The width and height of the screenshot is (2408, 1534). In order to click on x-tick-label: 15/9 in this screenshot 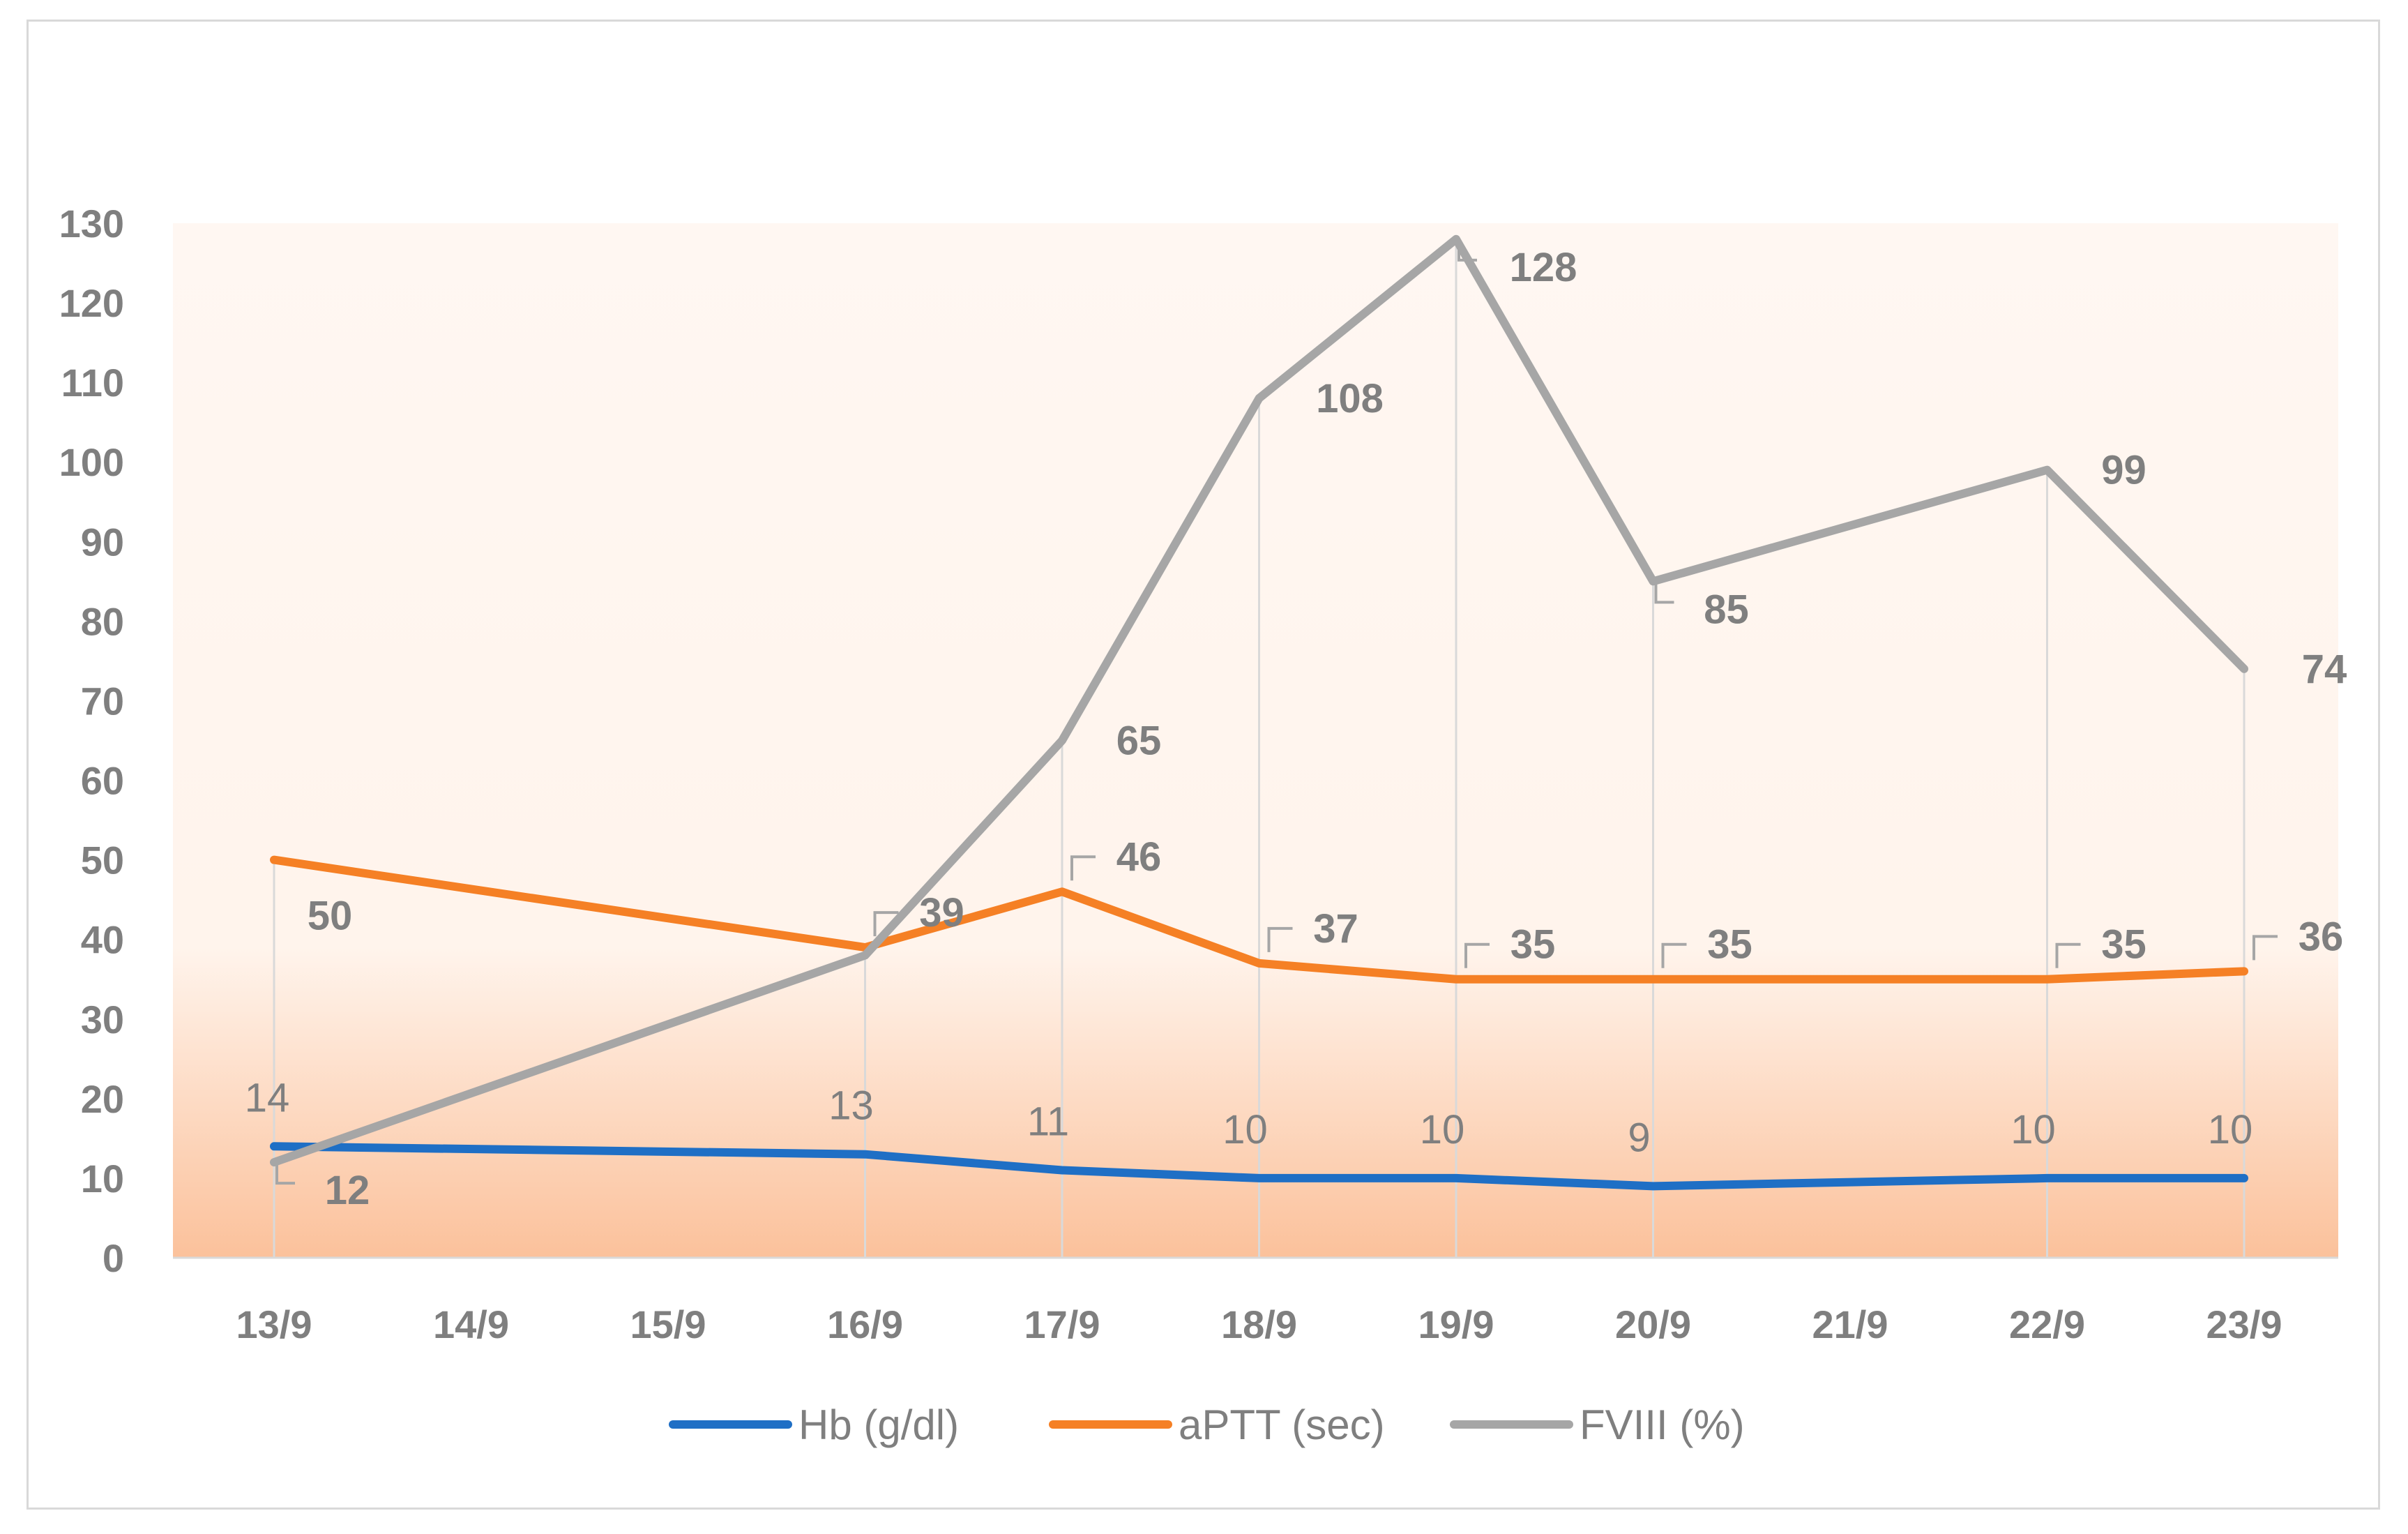, I will do `click(668, 1324)`.